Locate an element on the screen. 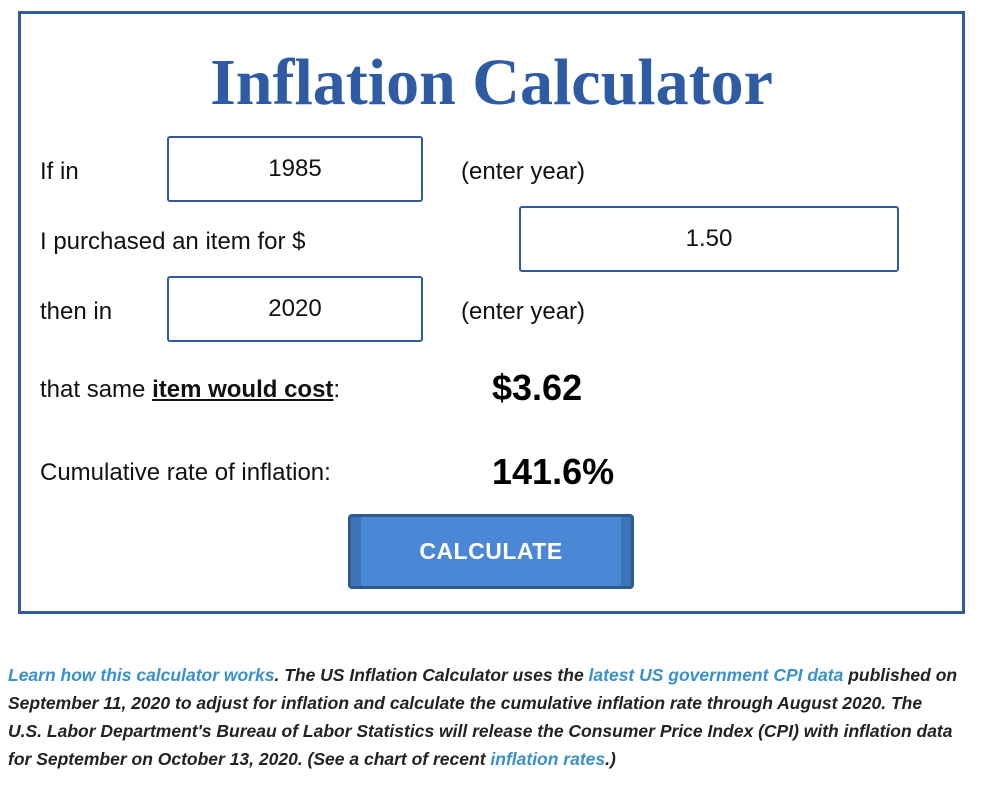  start-year-hint: (enter year) is located at coordinates (523, 171).